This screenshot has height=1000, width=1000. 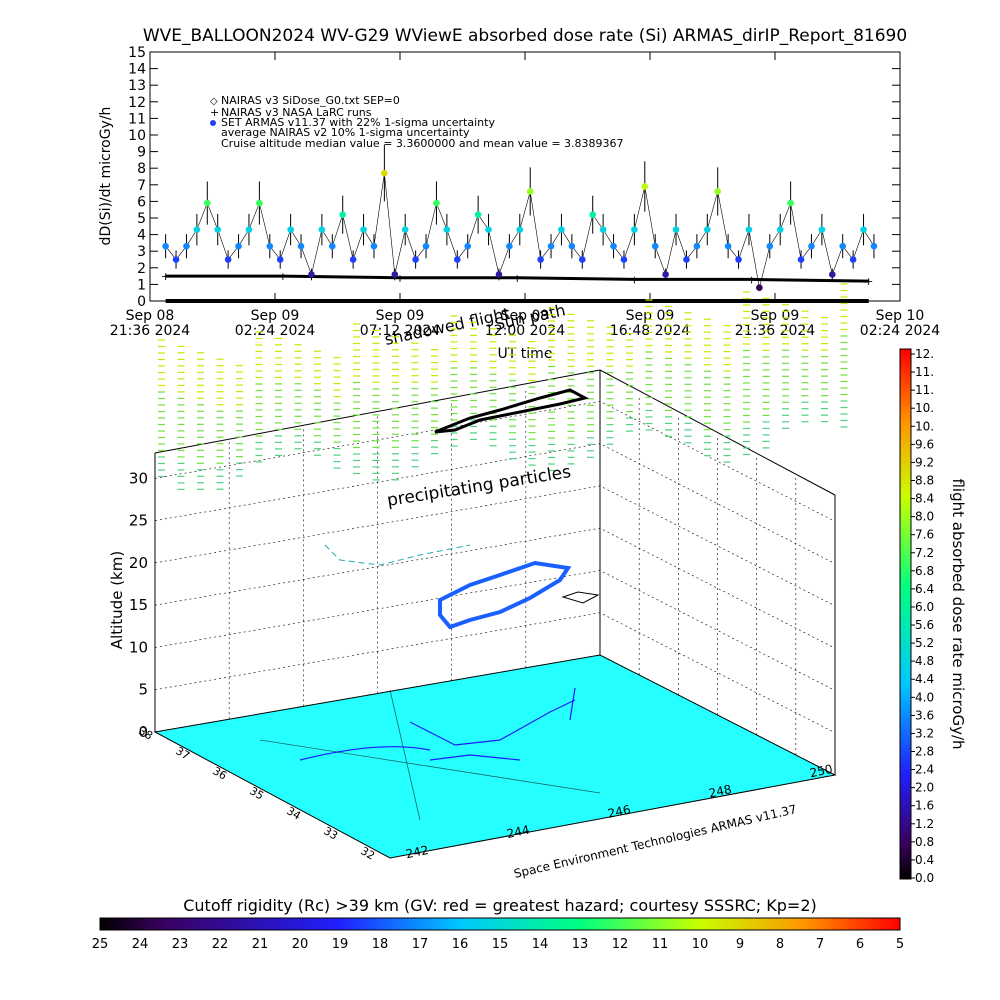 What do you see at coordinates (924, 643) in the screenshot?
I see `colorbar-tick-label: 5.2` at bounding box center [924, 643].